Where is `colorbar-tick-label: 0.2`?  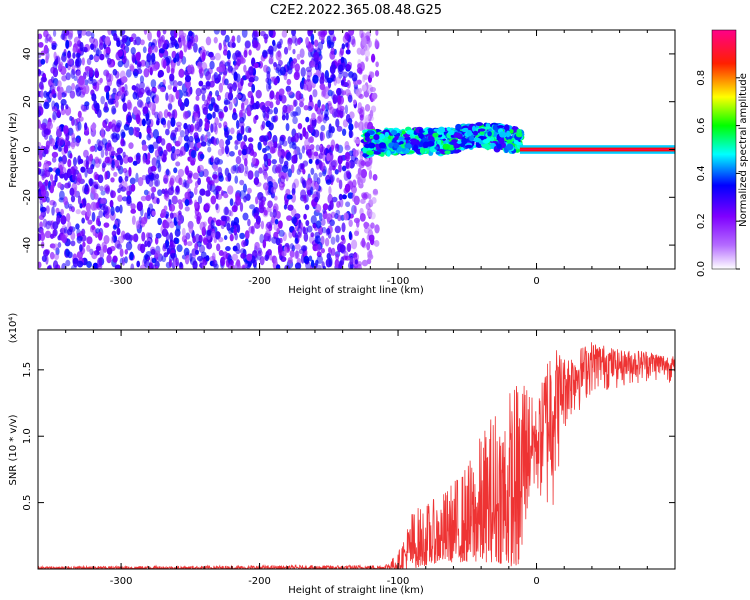 colorbar-tick-label: 0.2 is located at coordinates (701, 221).